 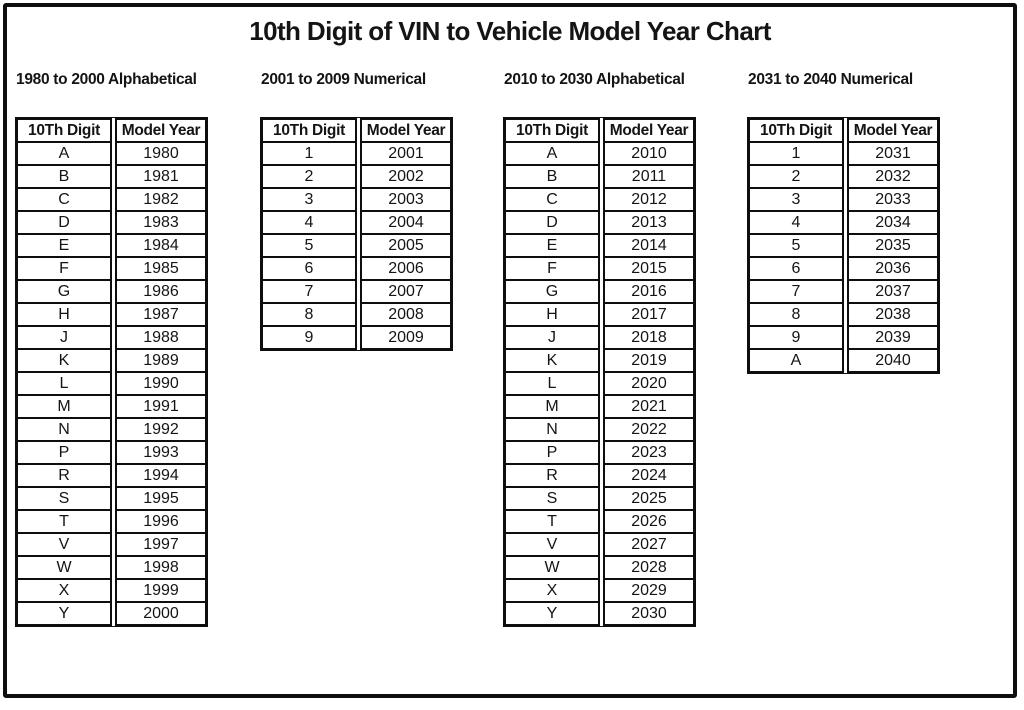 What do you see at coordinates (893, 336) in the screenshot?
I see `year-cell: 2039` at bounding box center [893, 336].